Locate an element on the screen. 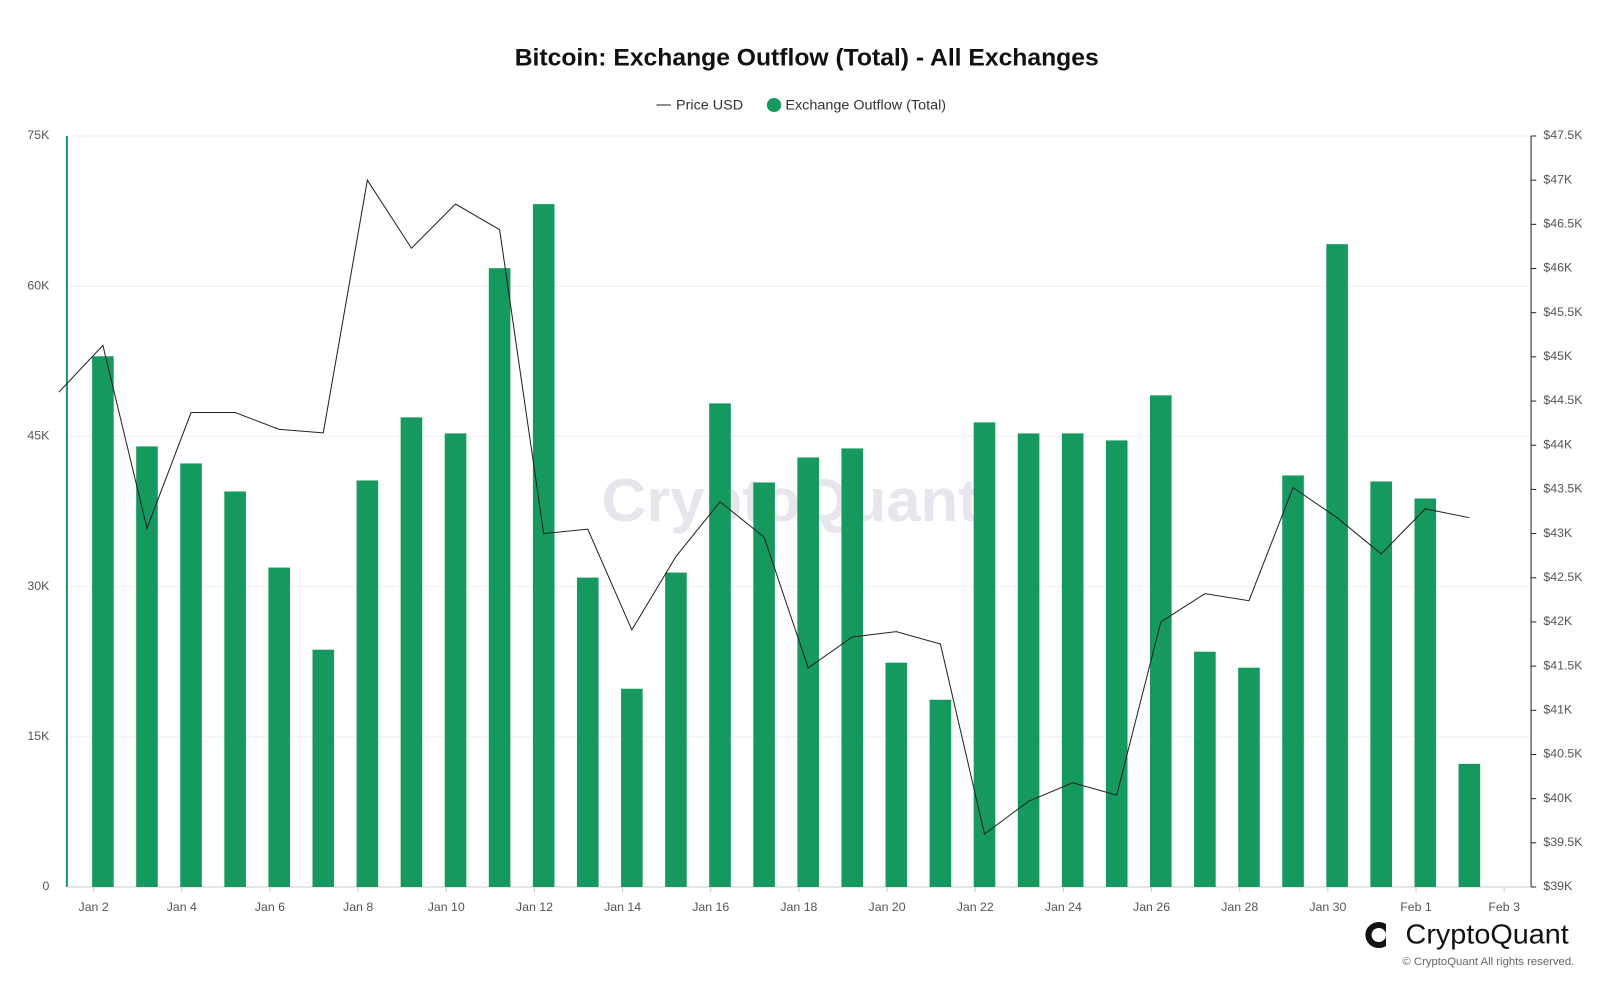  y2-tick-label: $43K is located at coordinates (1557, 533).